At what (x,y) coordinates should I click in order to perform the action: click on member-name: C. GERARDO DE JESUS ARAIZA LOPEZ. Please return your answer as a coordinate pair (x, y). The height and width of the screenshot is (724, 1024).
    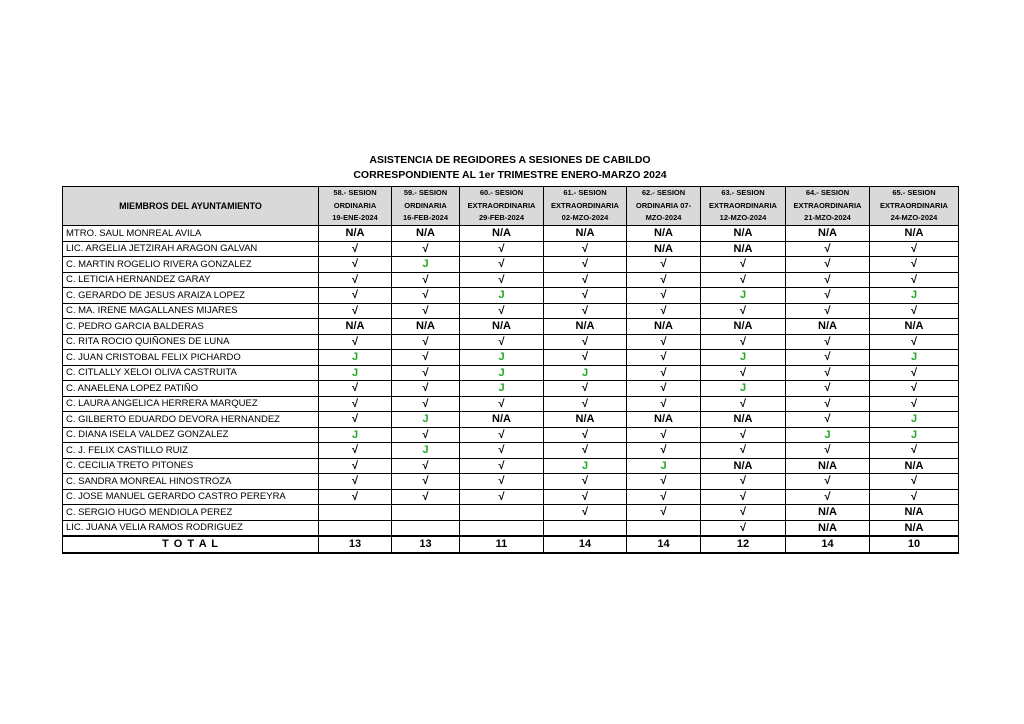
    Looking at the image, I should click on (190, 295).